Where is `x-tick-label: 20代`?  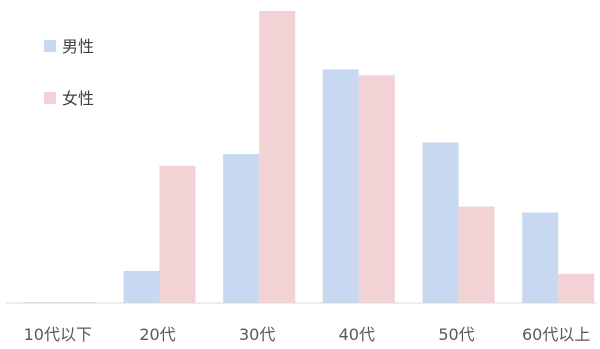 x-tick-label: 20代 is located at coordinates (157, 334).